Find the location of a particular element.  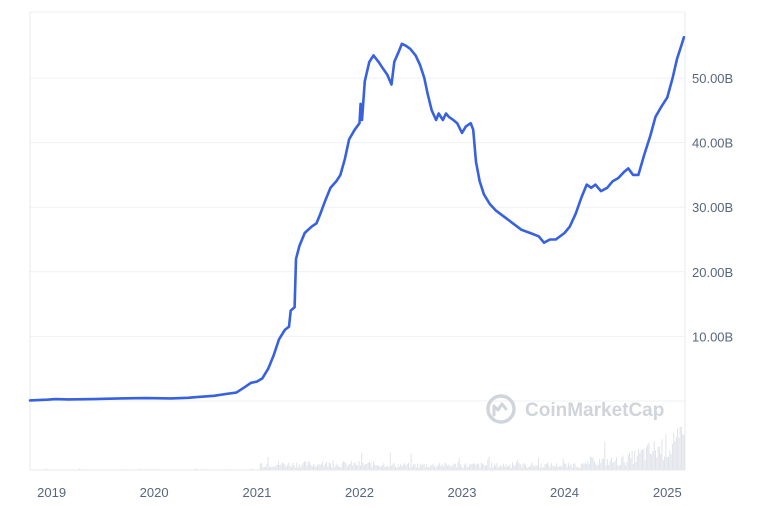

volume-bars is located at coordinates (358, 448).